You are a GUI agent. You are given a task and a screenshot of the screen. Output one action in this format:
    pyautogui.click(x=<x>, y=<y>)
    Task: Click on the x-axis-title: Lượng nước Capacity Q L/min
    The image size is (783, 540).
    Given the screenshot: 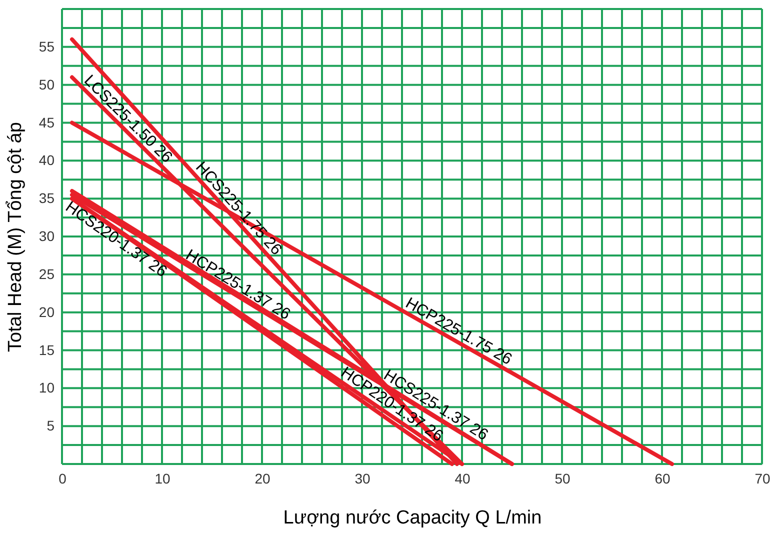 What is the action you would take?
    pyautogui.click(x=412, y=518)
    